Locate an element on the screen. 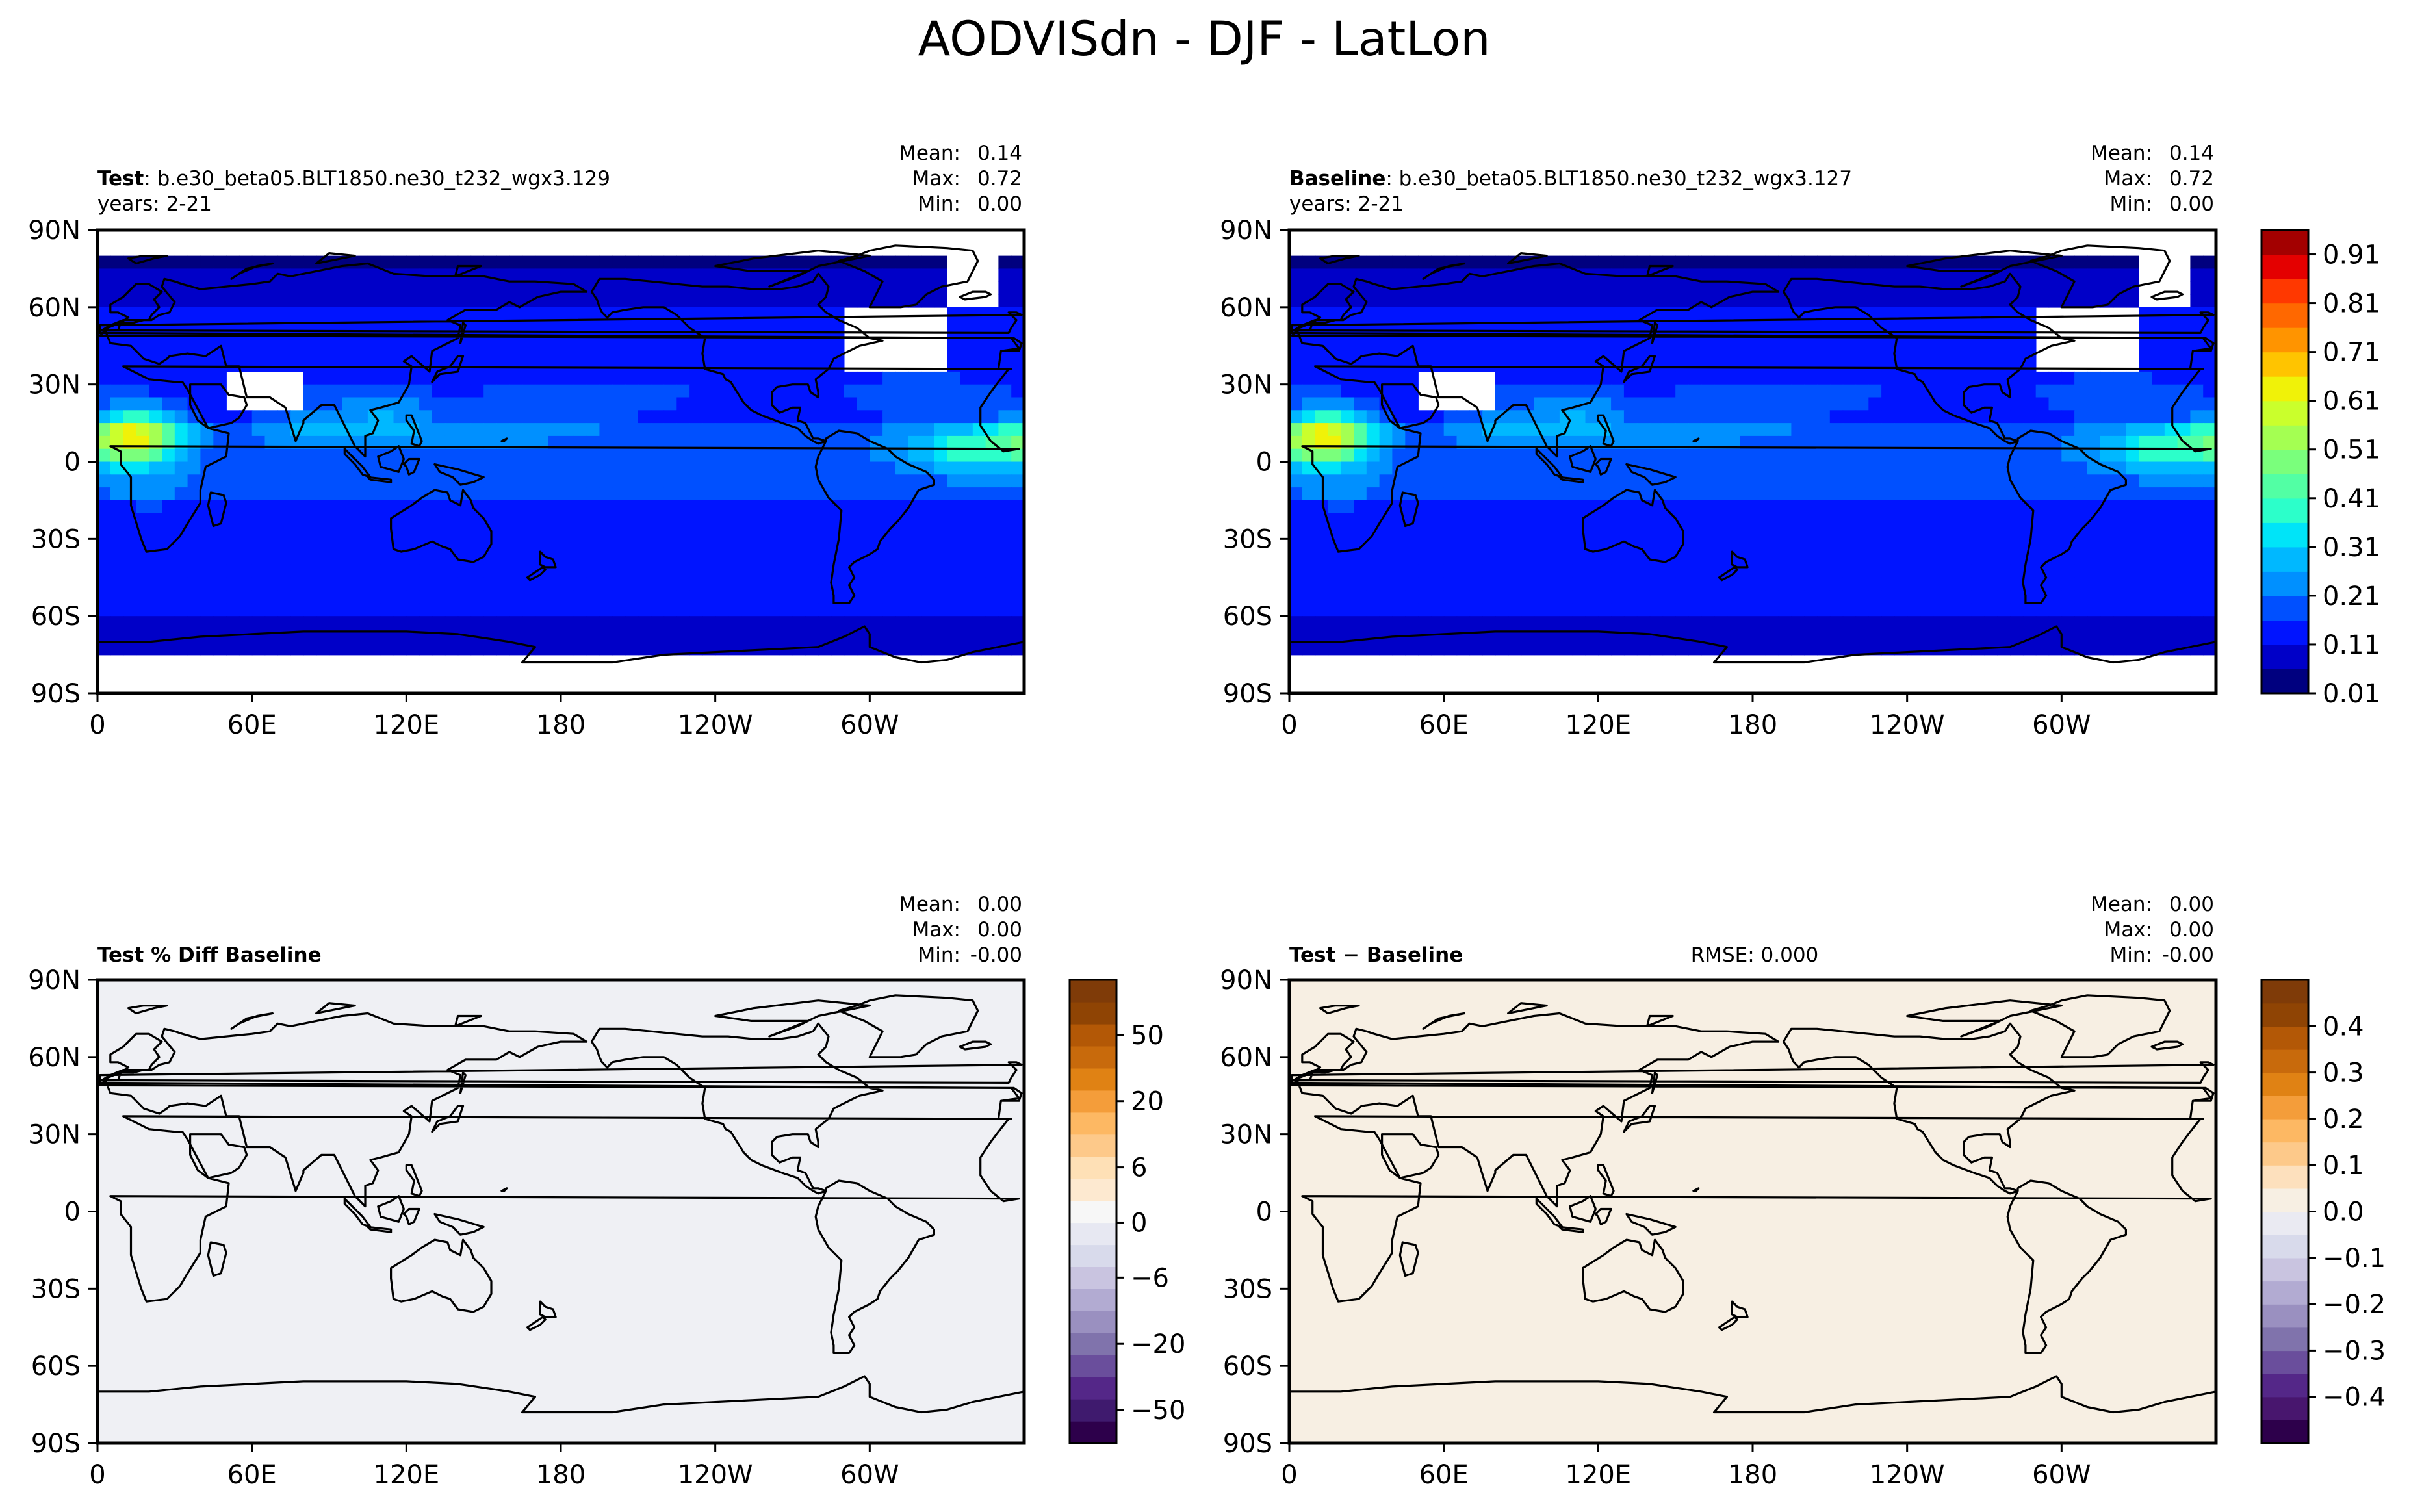 The height and width of the screenshot is (1512, 2409). pct-diff-colorbar-swatch is located at coordinates (1093, 1388).